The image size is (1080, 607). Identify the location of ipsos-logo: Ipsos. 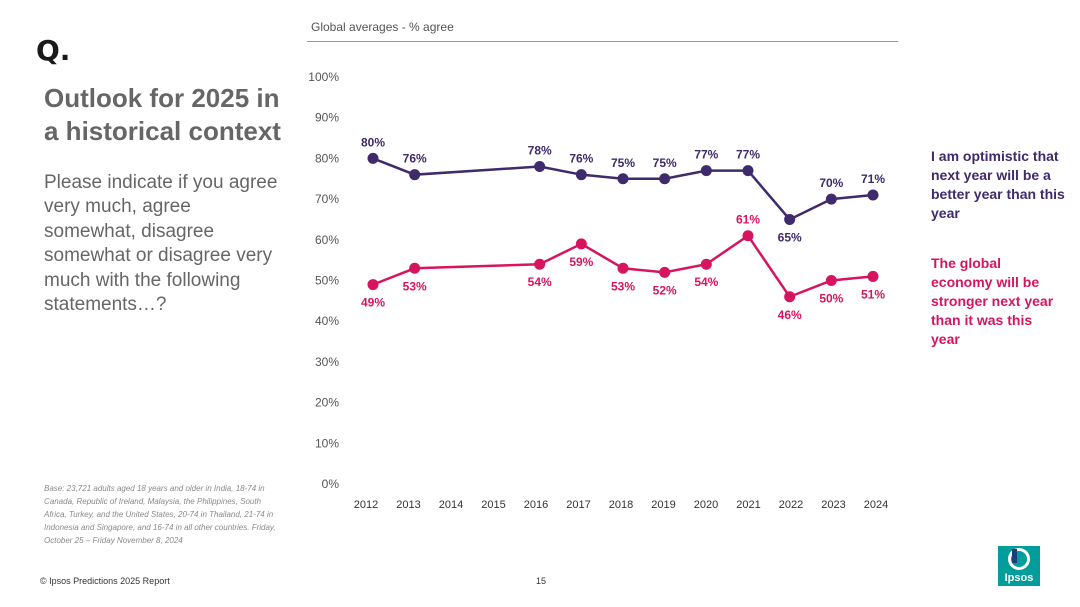
(1019, 566).